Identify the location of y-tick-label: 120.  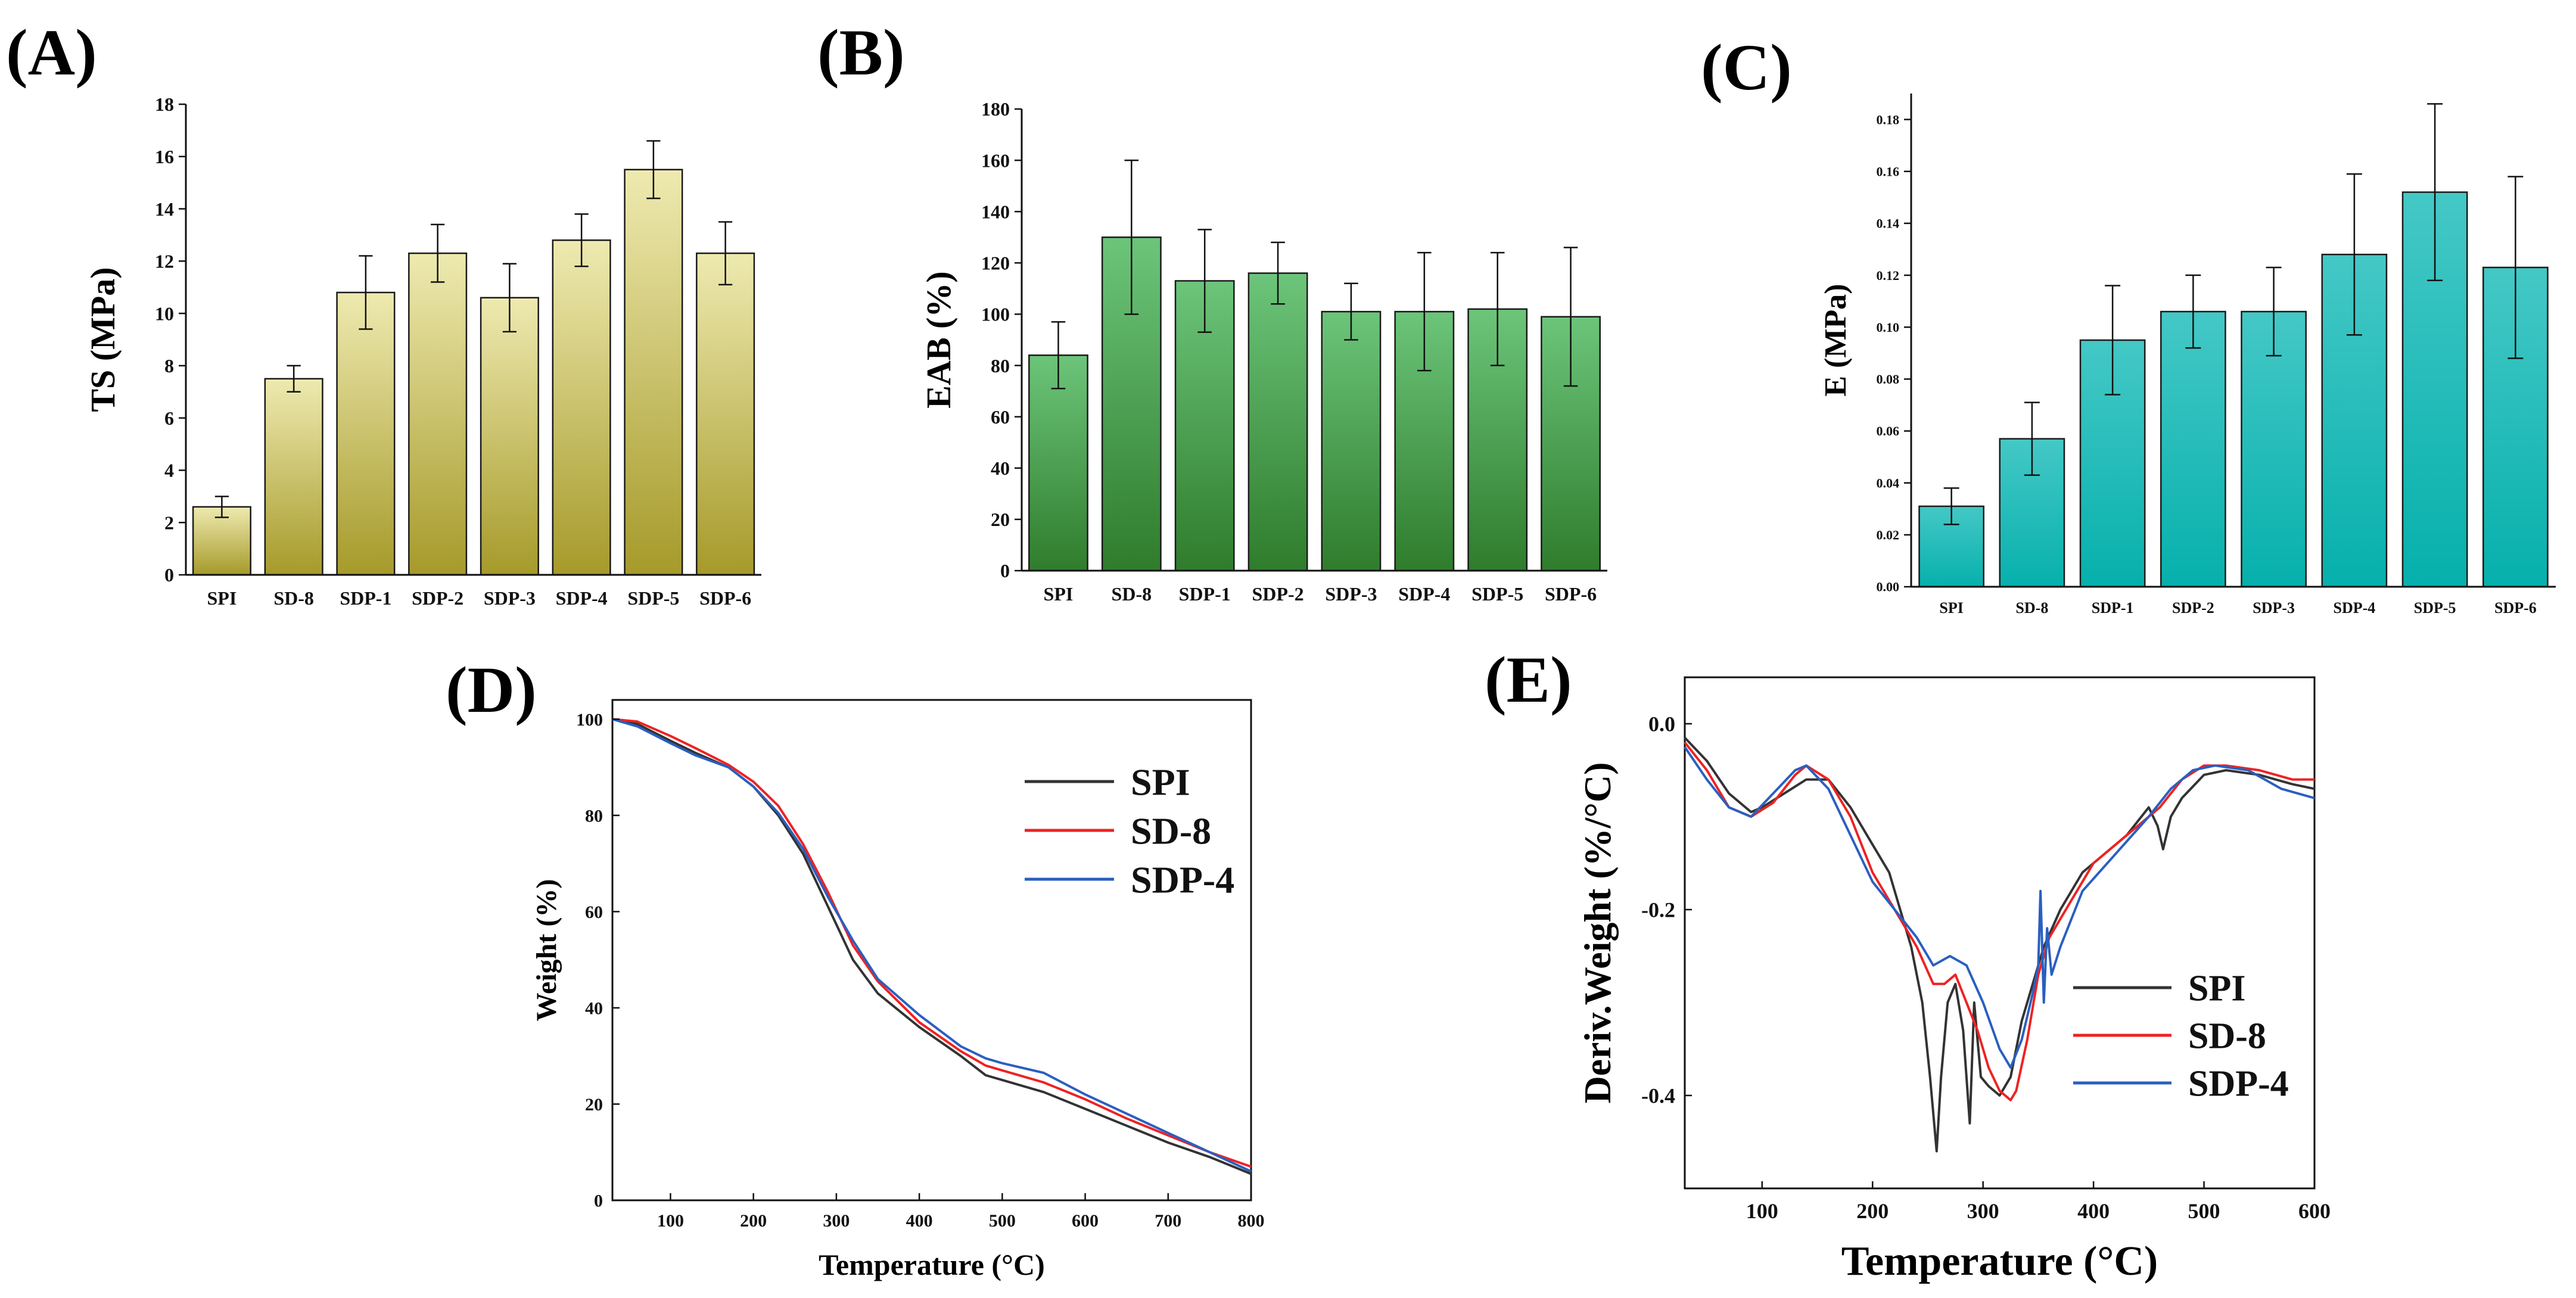
(995, 263).